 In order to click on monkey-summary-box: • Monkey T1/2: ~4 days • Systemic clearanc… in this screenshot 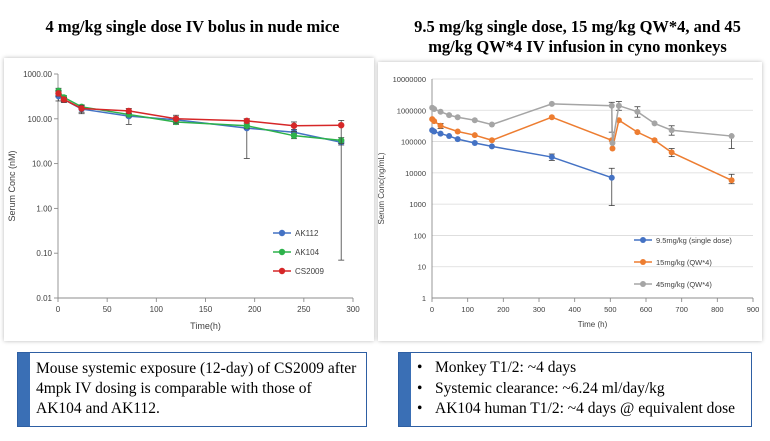, I will do `click(575, 389)`.